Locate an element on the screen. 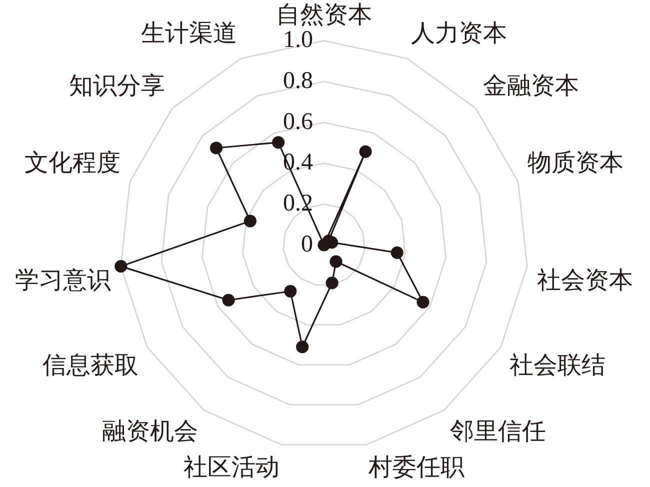  spoke-label: 文化程度 is located at coordinates (72, 163).